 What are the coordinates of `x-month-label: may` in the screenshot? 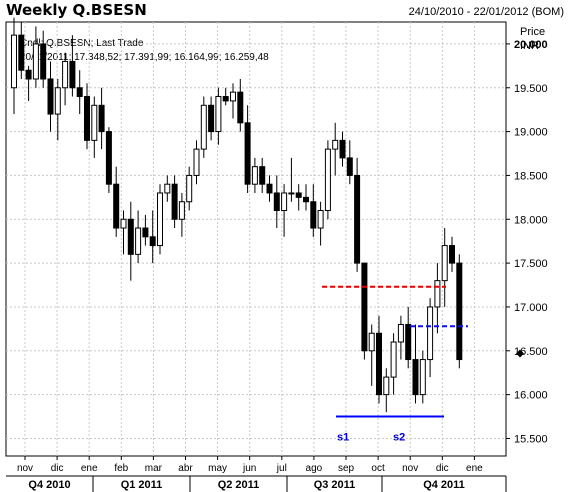 It's located at (217, 468).